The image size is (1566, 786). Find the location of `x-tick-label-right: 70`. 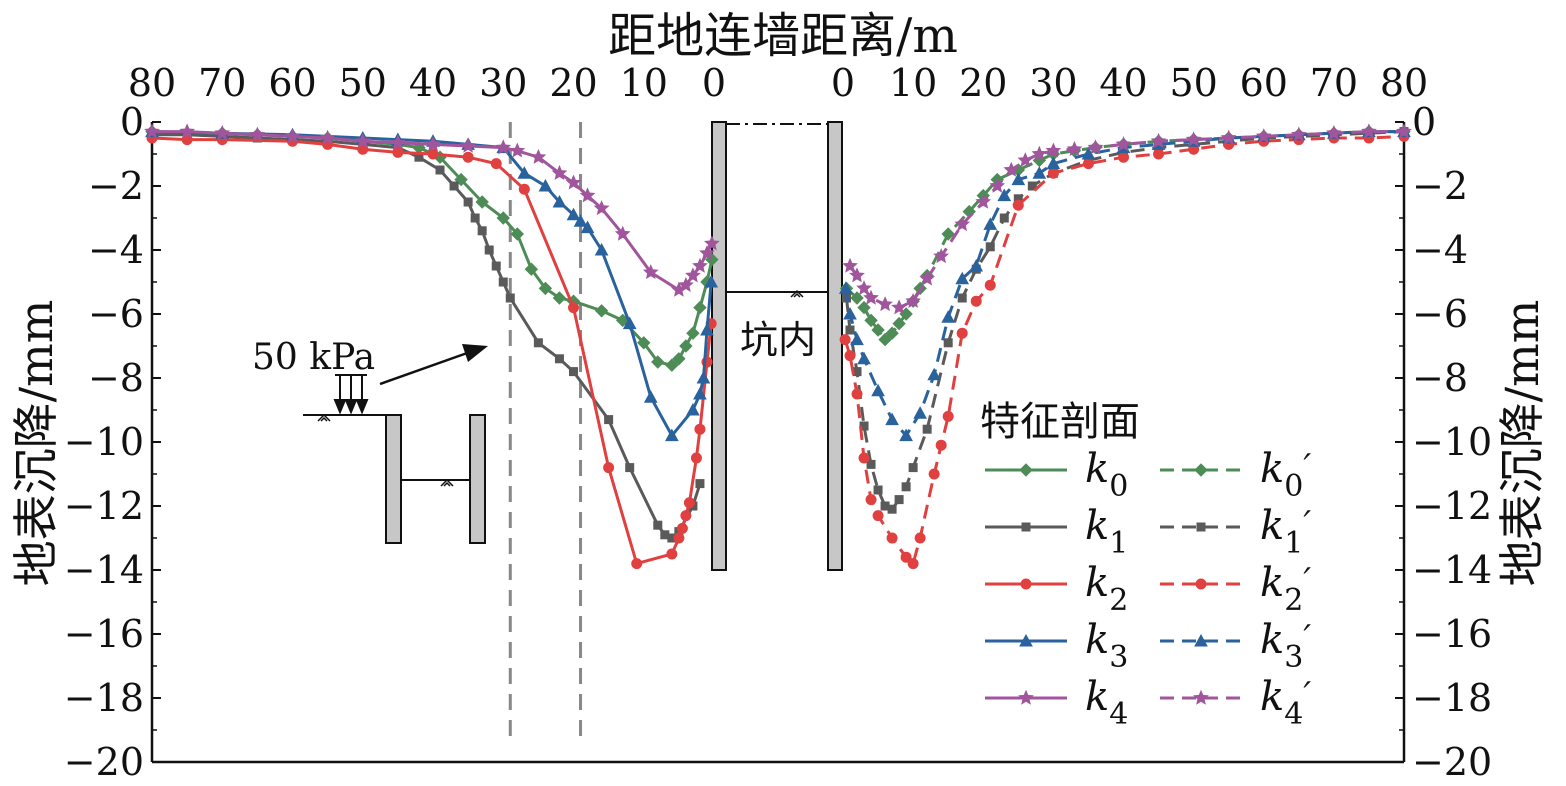

x-tick-label-right: 70 is located at coordinates (1334, 83).